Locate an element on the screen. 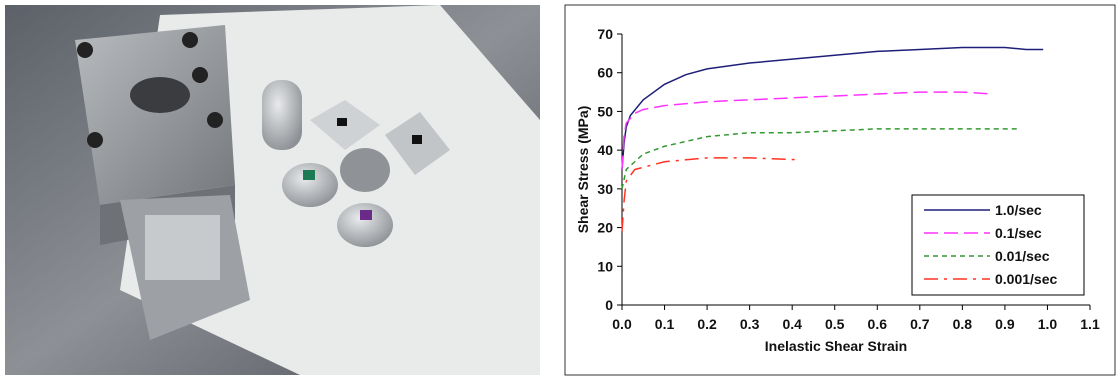 The height and width of the screenshot is (385, 1120). x-tick-label: 0.9 is located at coordinates (1005, 324).